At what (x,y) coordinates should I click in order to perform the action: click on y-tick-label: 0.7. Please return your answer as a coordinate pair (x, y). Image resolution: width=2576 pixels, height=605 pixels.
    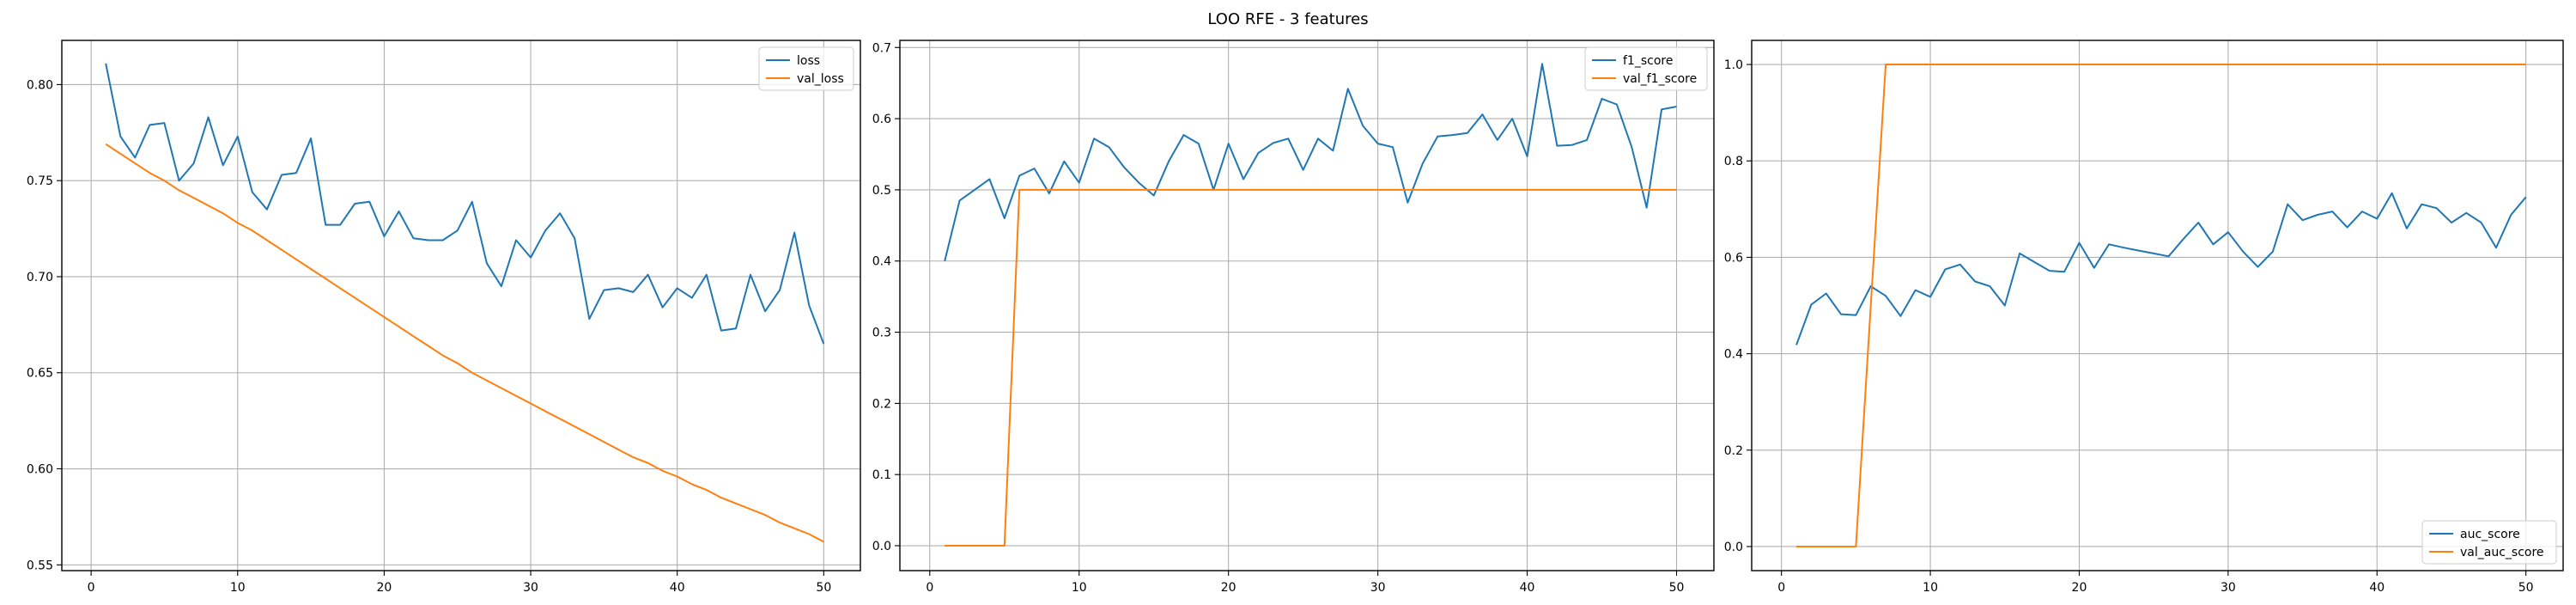
    Looking at the image, I should click on (881, 48).